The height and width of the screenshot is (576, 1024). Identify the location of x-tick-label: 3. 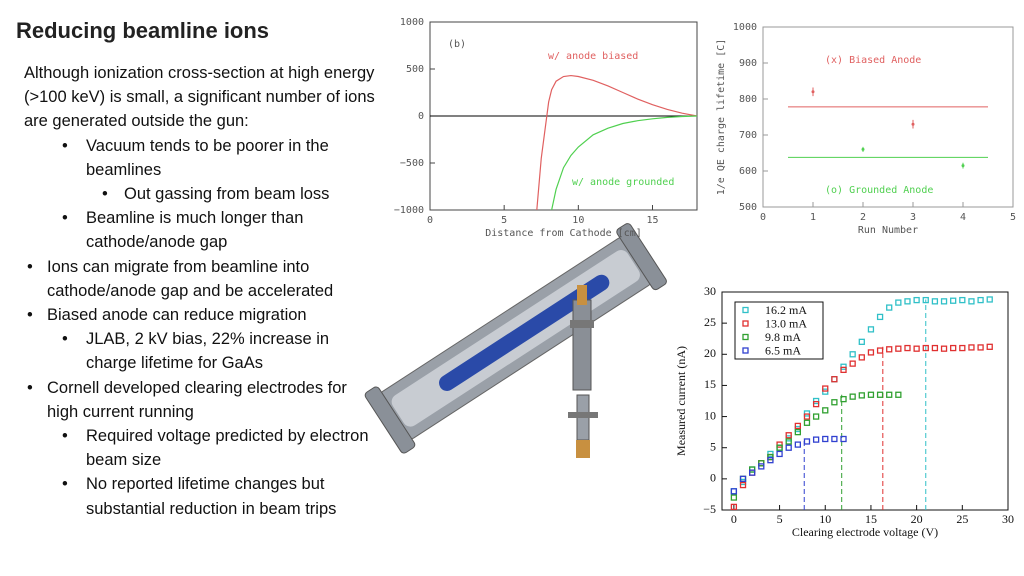
(913, 217).